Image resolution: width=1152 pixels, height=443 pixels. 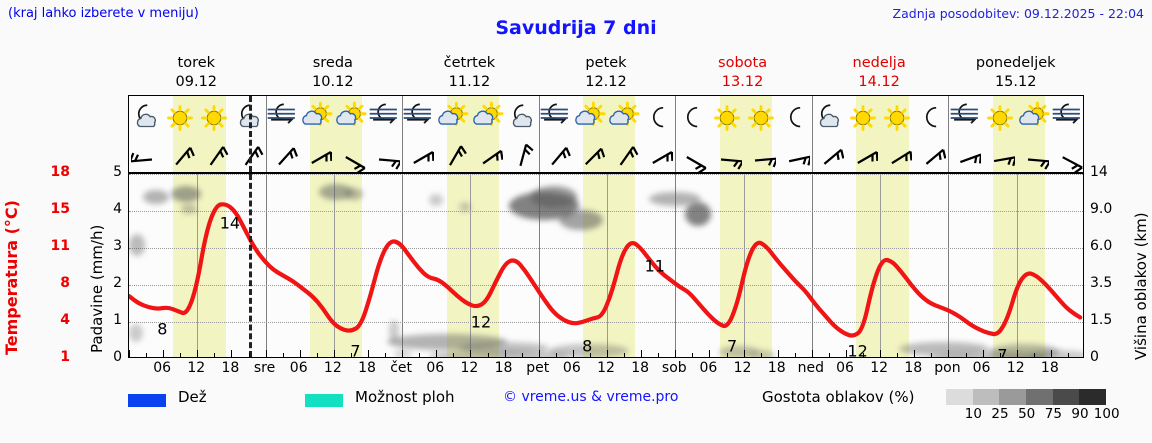 What do you see at coordinates (591, 397) in the screenshot?
I see `copyright-link: © vreme.us & vreme.pro` at bounding box center [591, 397].